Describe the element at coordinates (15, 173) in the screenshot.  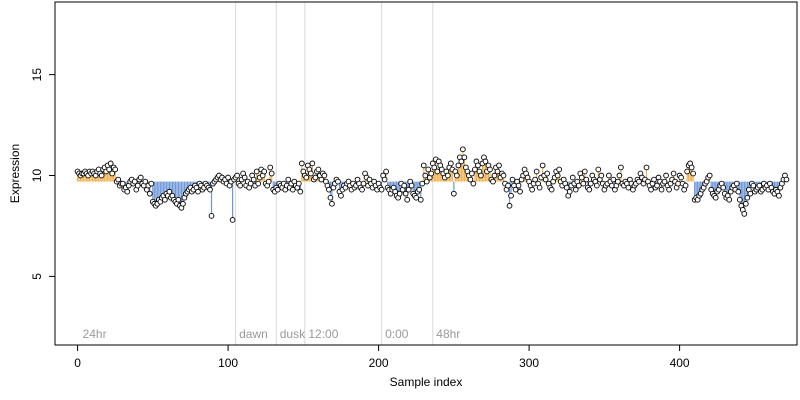
I see `y-axis-title: Expression` at that location.